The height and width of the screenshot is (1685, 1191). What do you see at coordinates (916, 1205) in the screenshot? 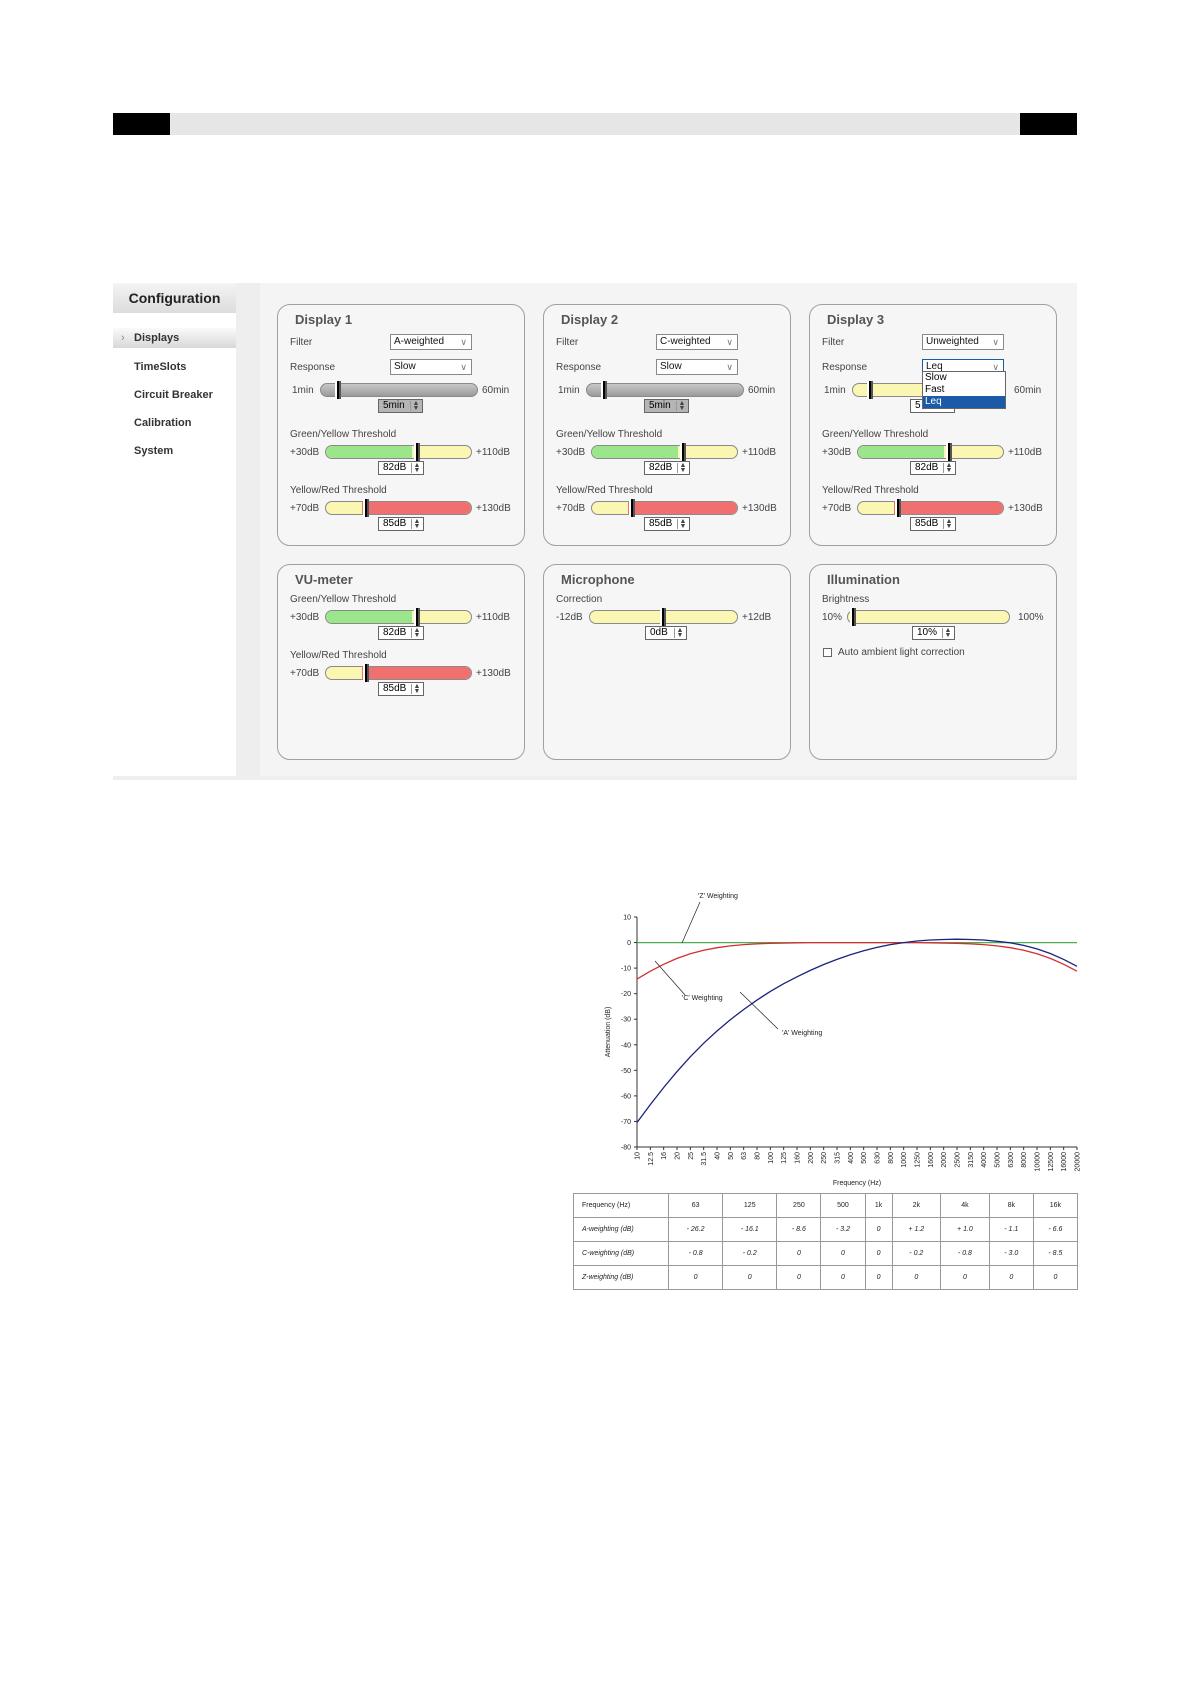
I see `table-cell: 2k` at bounding box center [916, 1205].